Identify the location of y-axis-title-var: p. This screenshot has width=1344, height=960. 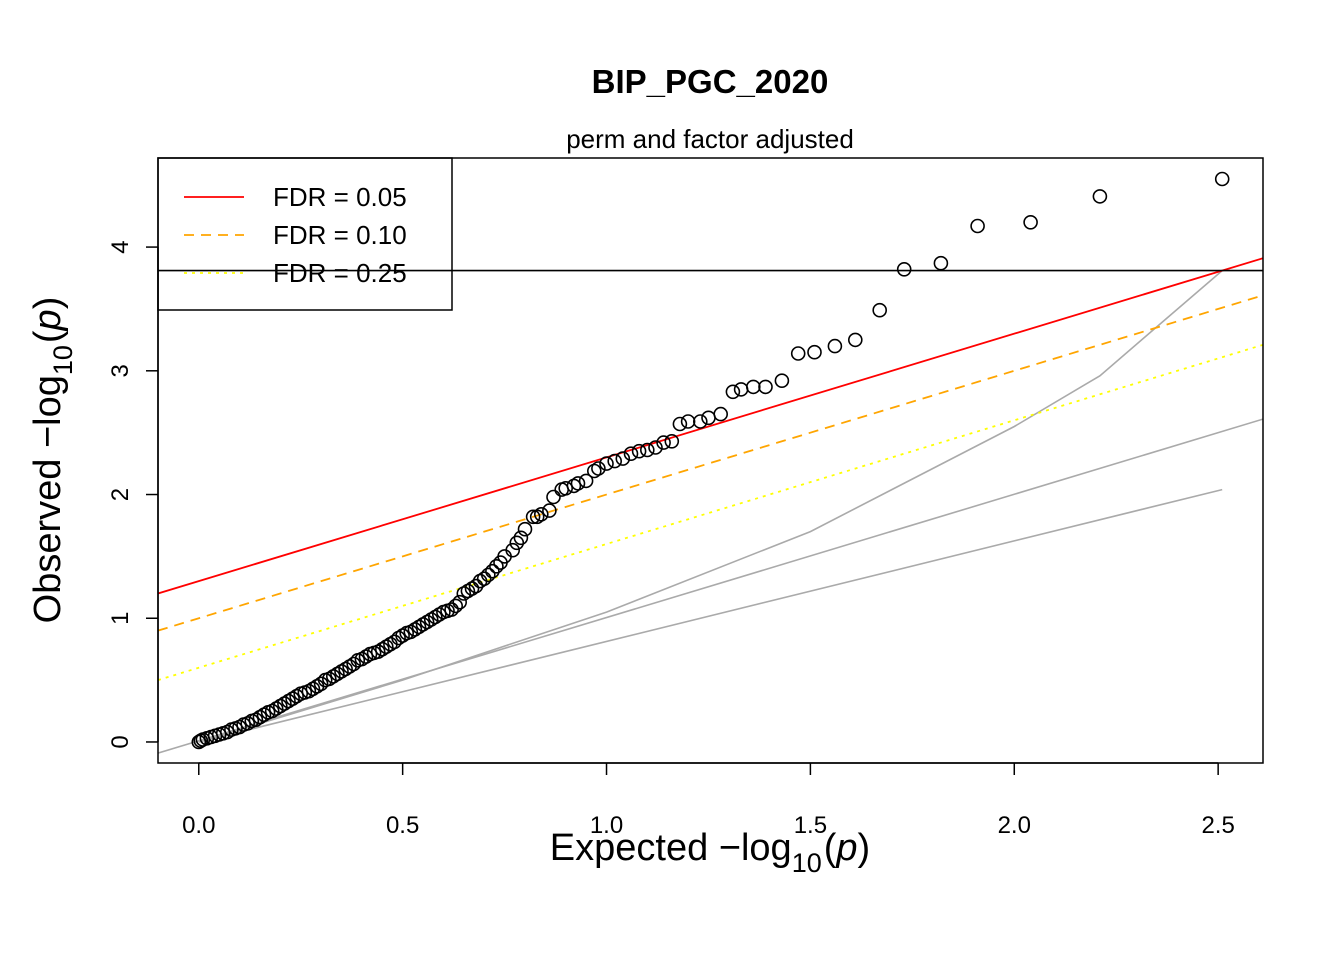
(48, 320).